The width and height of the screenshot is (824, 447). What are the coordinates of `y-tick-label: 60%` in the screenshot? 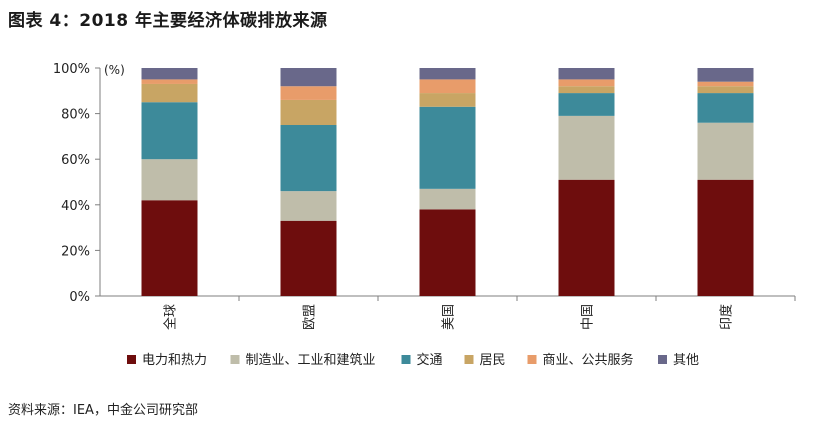 It's located at (75, 160).